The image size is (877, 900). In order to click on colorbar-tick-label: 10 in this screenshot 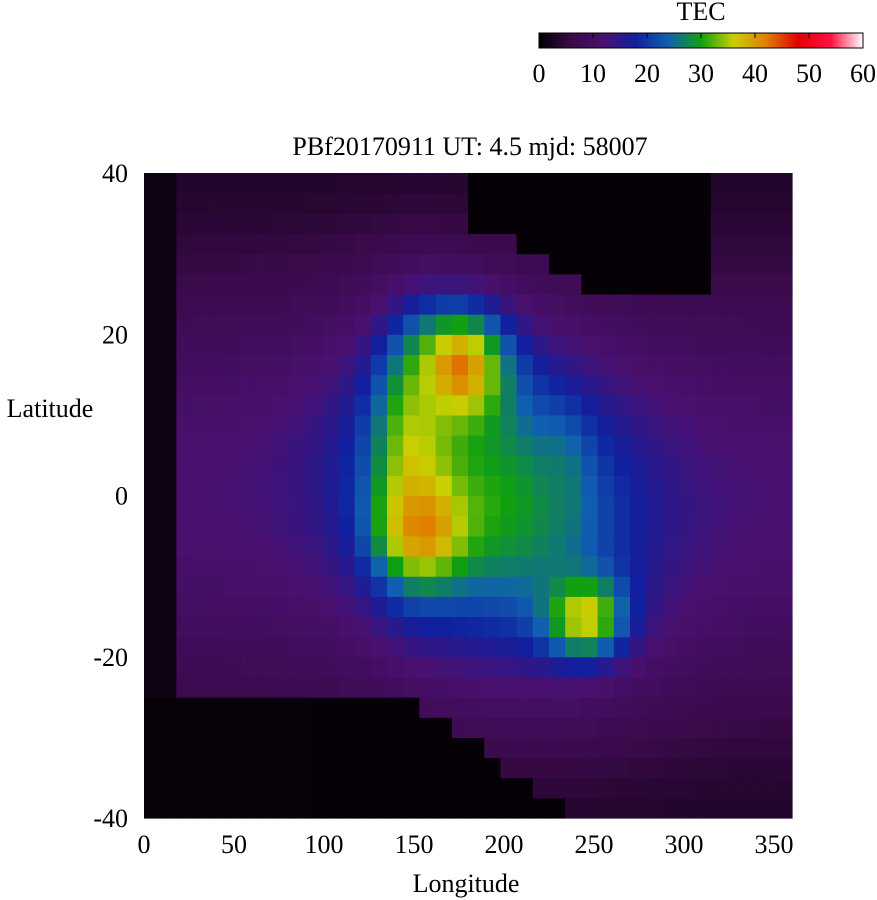, I will do `click(593, 73)`.